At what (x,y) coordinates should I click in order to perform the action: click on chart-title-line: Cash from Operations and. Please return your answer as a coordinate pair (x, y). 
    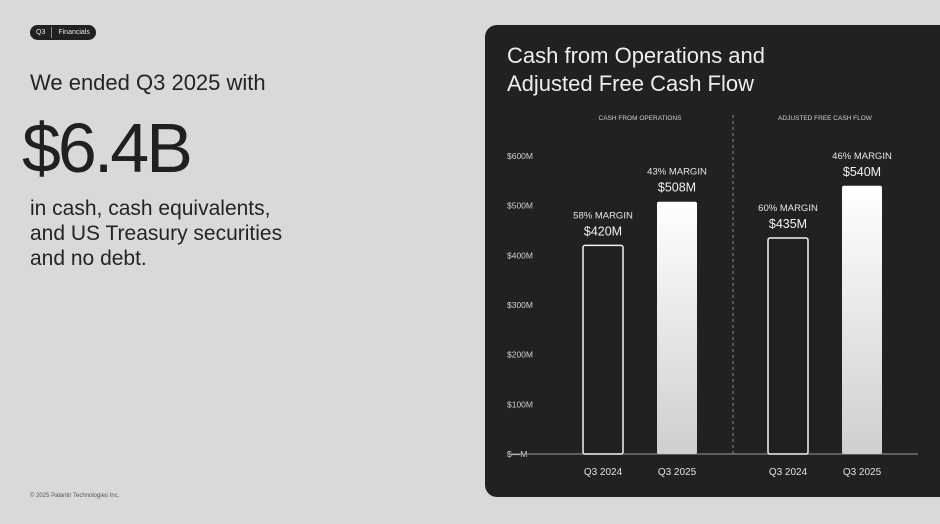
    Looking at the image, I should click on (636, 55).